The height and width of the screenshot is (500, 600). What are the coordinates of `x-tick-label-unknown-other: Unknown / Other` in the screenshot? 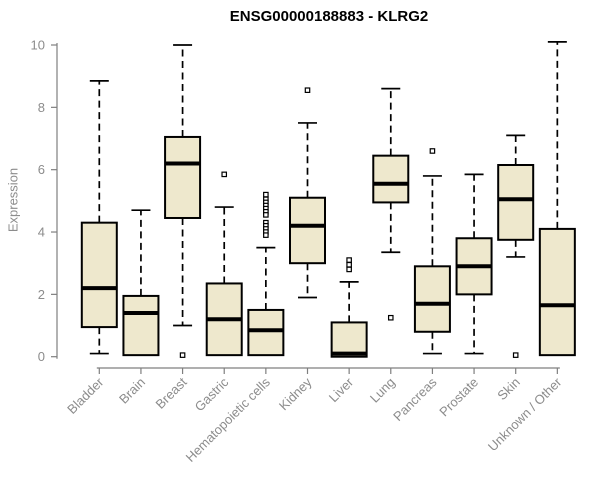 It's located at (525, 414).